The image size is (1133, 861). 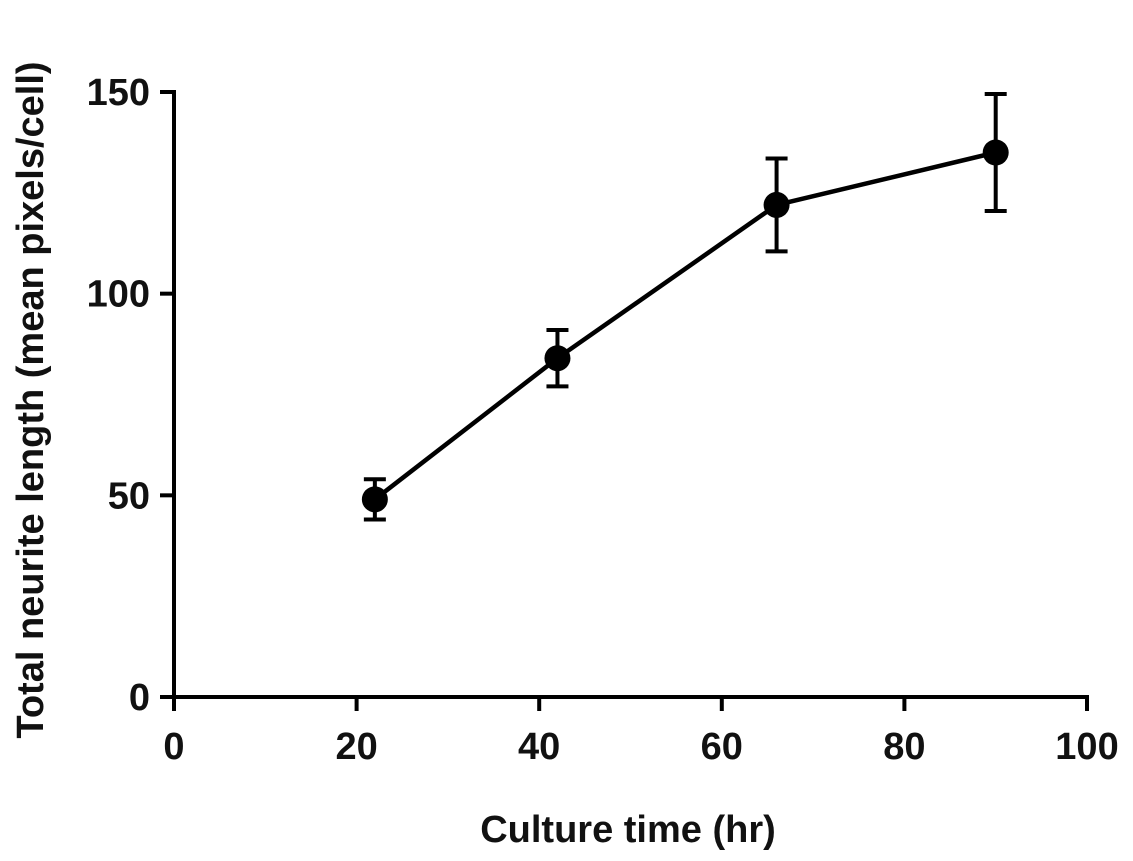 I want to click on y-tick-label: 0, so click(x=139, y=698).